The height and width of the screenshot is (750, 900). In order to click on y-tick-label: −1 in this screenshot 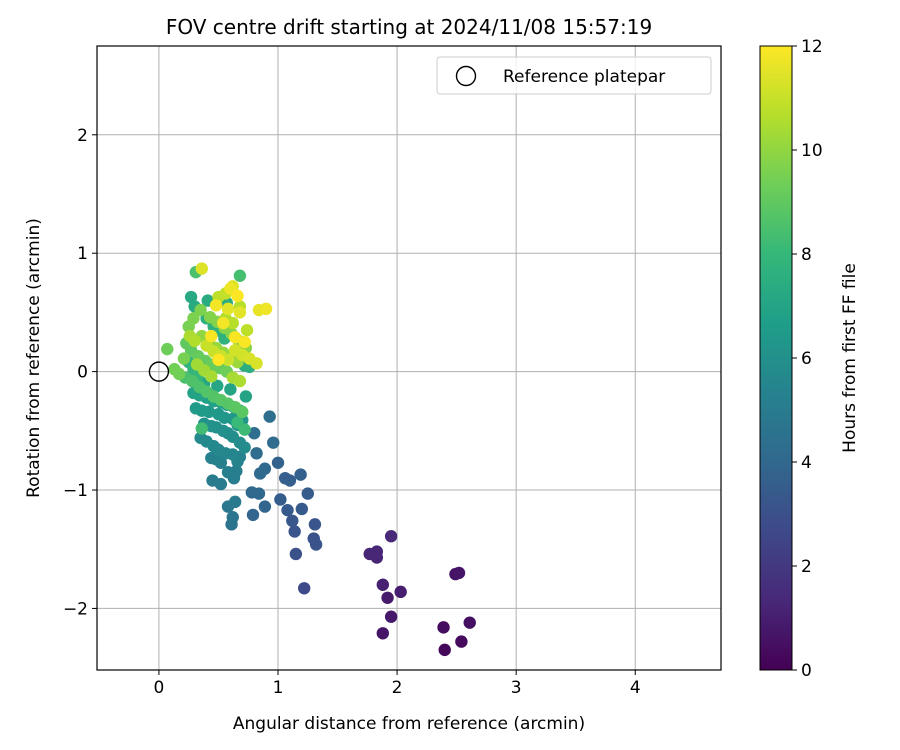, I will do `click(75, 491)`.